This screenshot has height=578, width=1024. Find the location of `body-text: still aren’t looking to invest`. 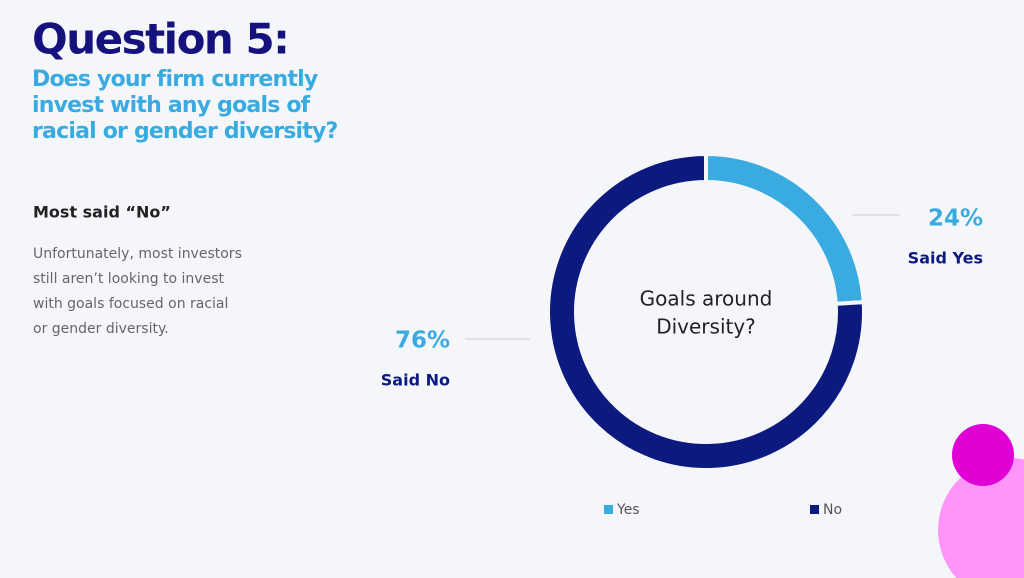

body-text: still aren’t looking to invest is located at coordinates (128, 279).